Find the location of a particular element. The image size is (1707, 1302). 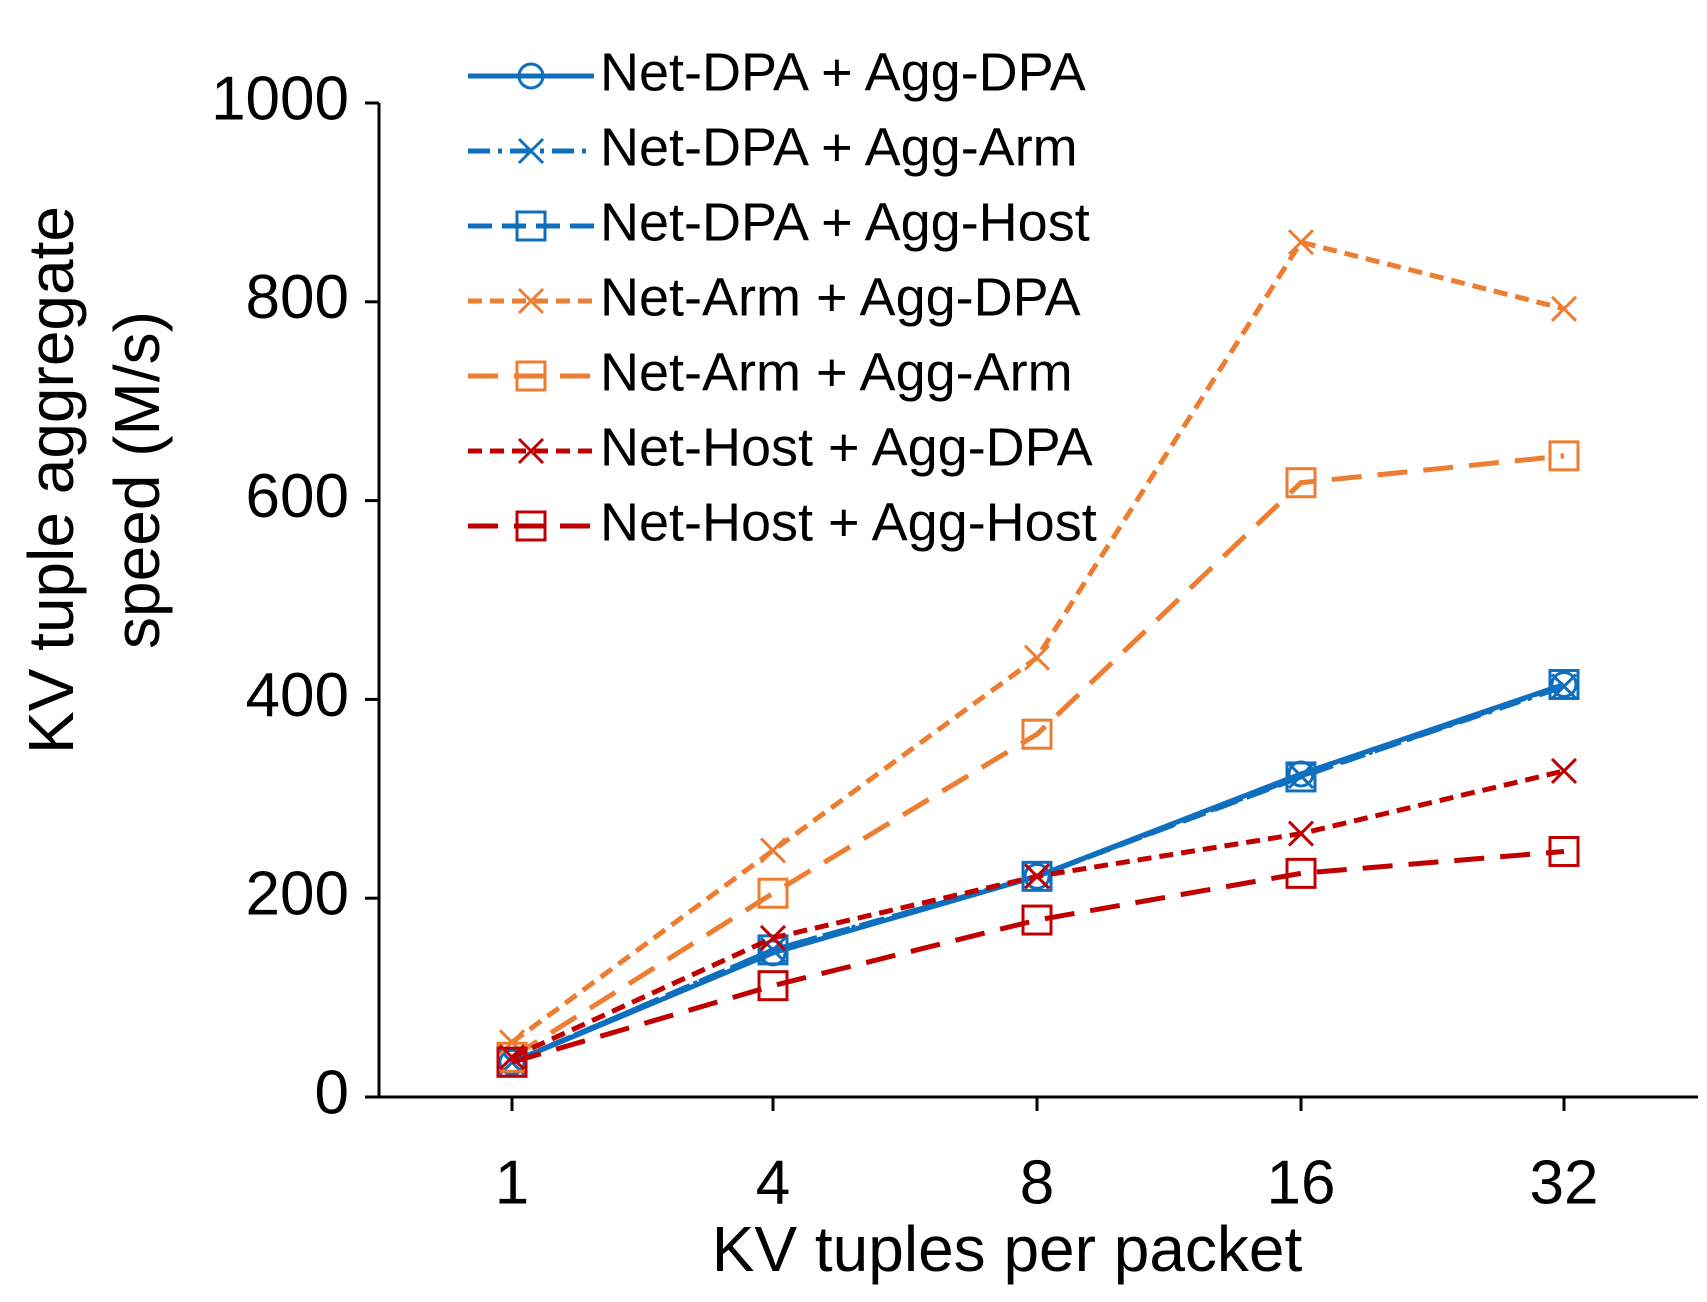

legend-label: Net-Arm + Agg-DPA is located at coordinates (840, 297).